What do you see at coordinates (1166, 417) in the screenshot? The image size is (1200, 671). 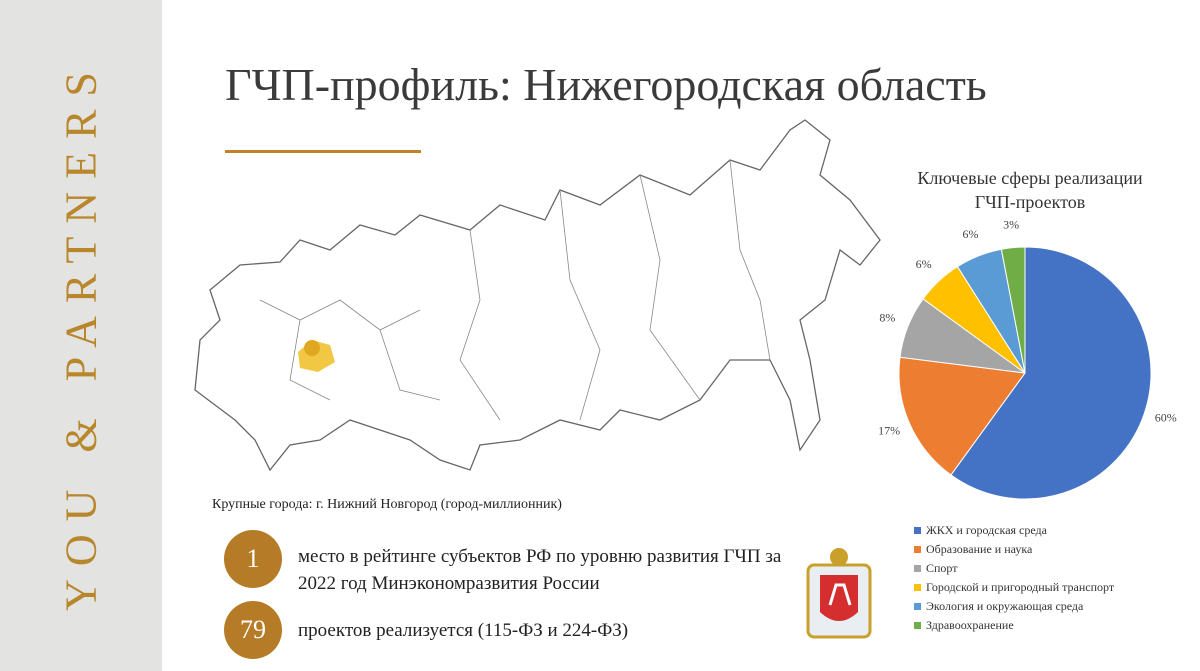 I see `data-label: 60%` at bounding box center [1166, 417].